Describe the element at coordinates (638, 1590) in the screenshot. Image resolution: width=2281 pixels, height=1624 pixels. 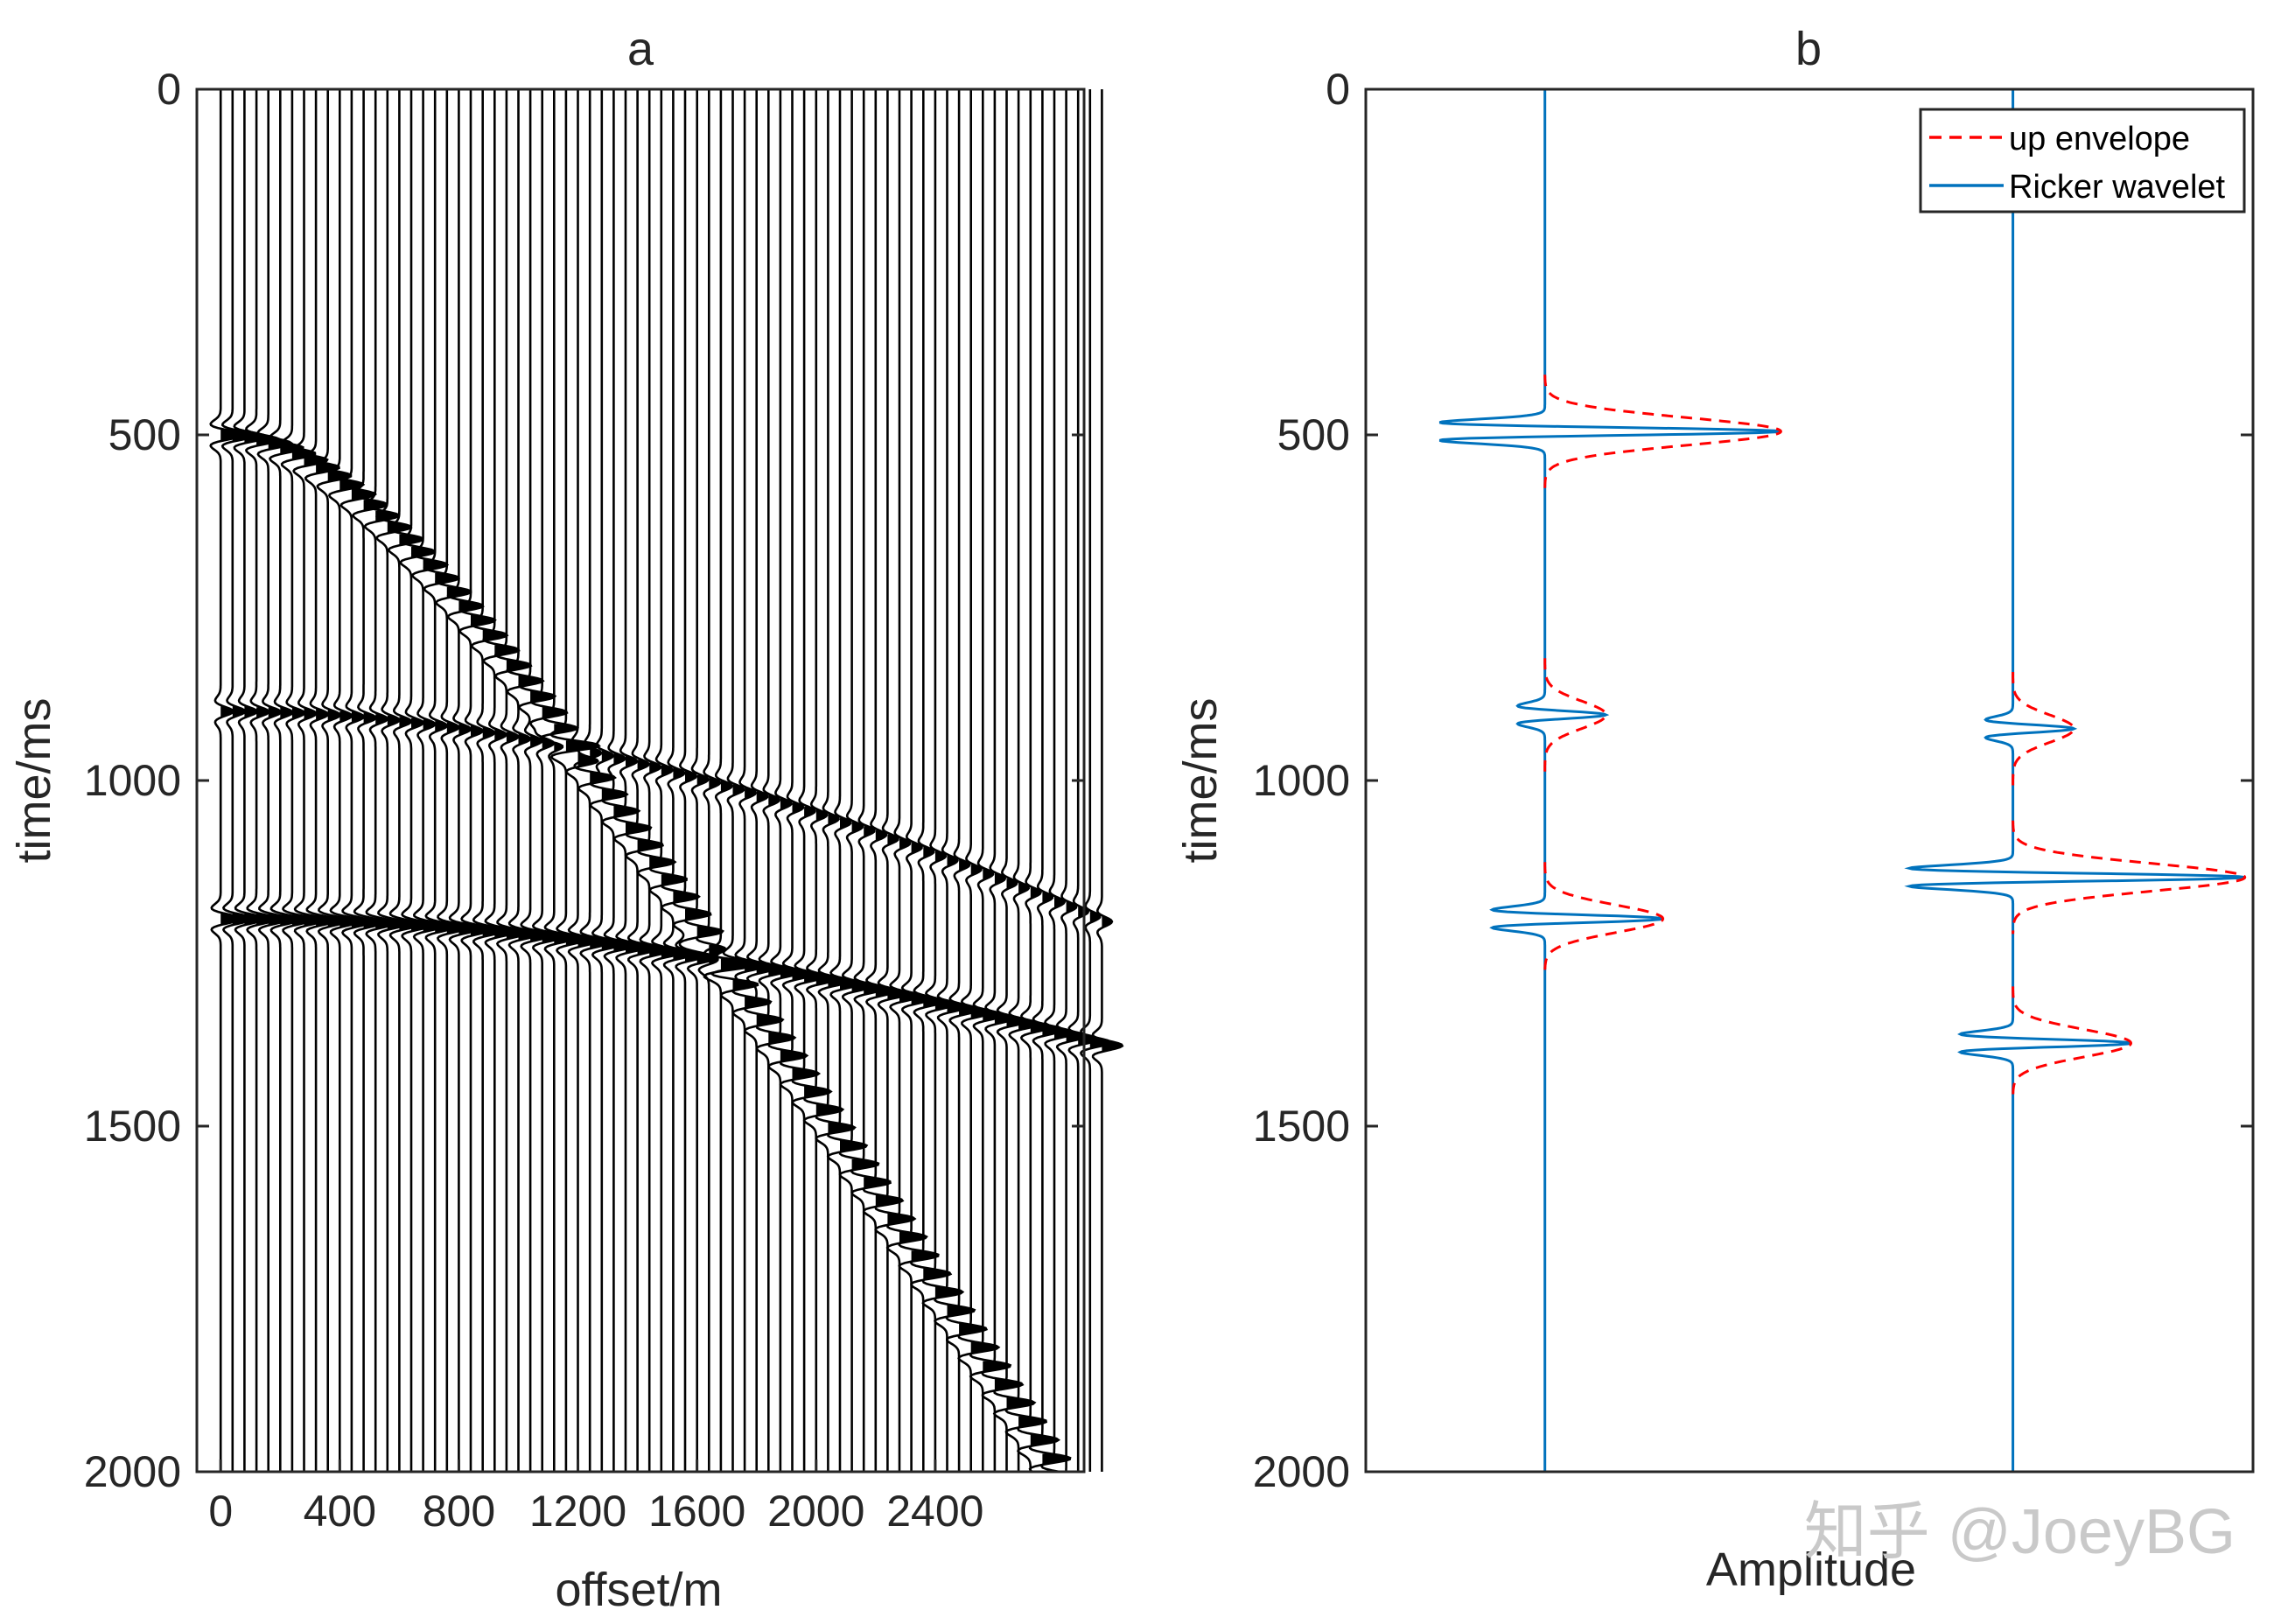
I see `panel-a-x-axis-label: offset/m` at that location.